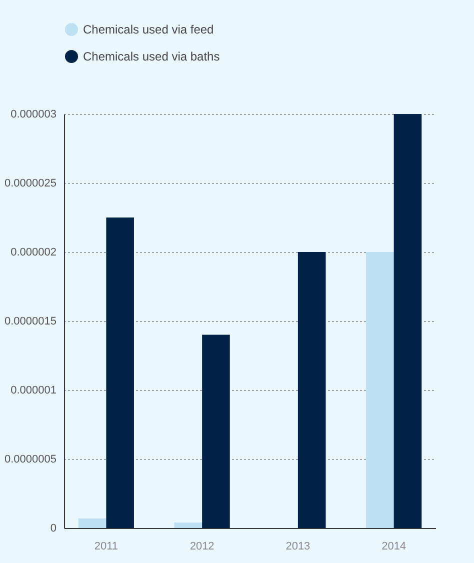 This screenshot has width=474, height=563. What do you see at coordinates (394, 546) in the screenshot?
I see `x-tick-label: 2014` at bounding box center [394, 546].